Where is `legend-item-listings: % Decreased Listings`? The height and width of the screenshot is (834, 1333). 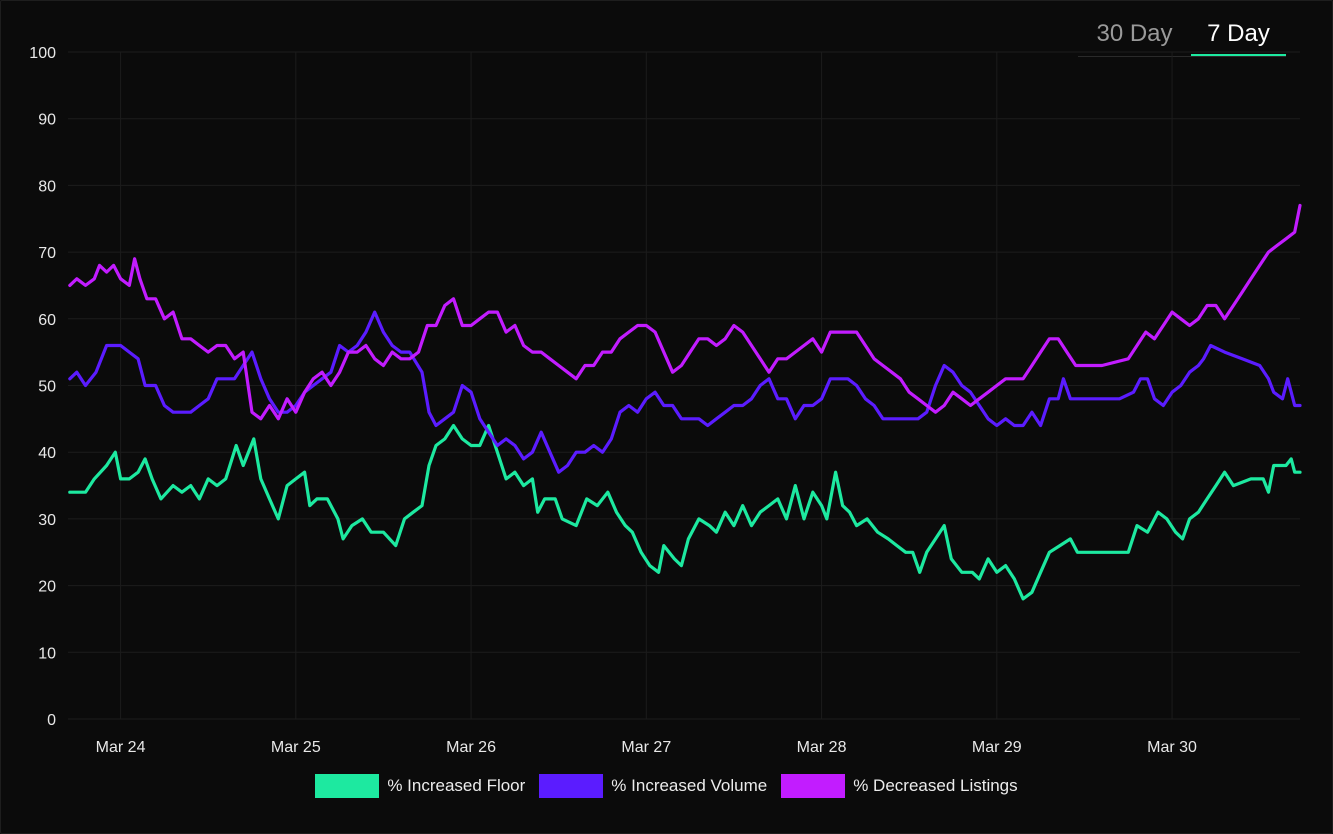
legend-item-listings: % Decreased Listings is located at coordinates (899, 786).